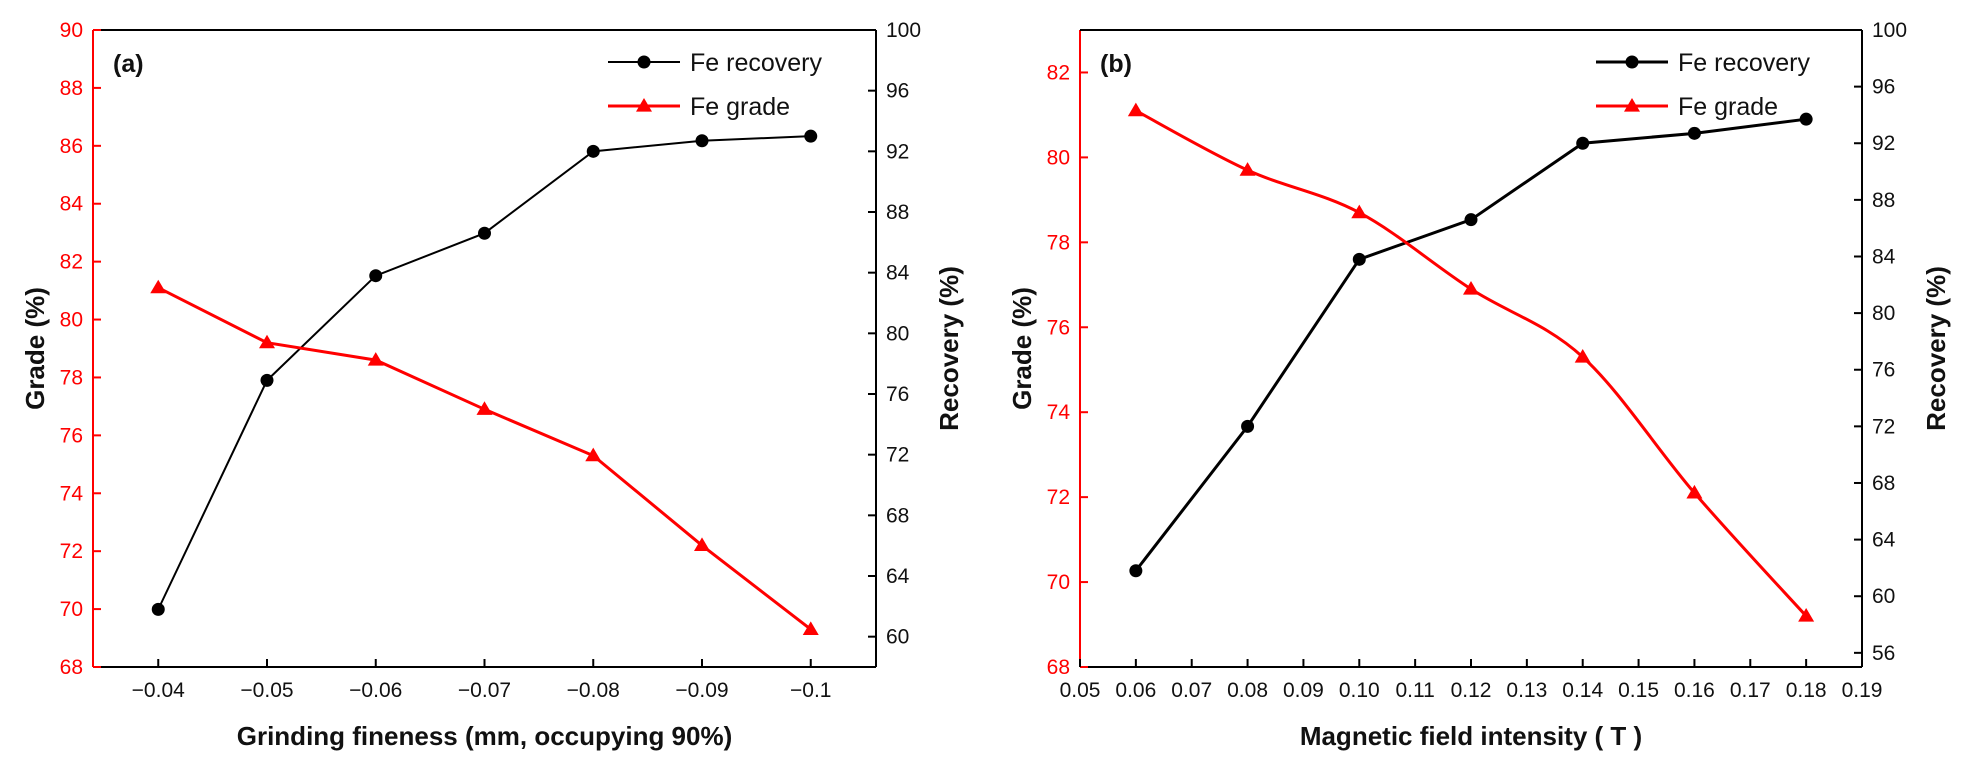  Describe the element at coordinates (485, 736) in the screenshot. I see `x-axis-title: Grinding fineness (mm, occupying 90%)` at that location.